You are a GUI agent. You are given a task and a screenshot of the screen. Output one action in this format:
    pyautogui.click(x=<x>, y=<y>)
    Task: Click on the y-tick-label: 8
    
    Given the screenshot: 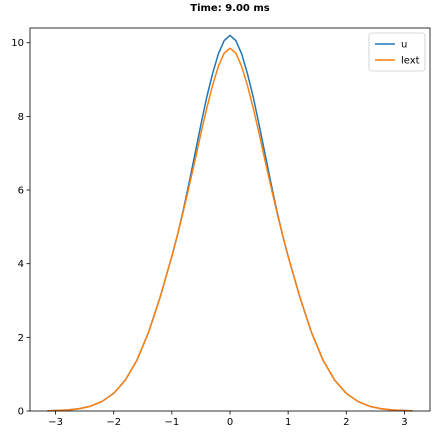 What is the action you would take?
    pyautogui.click(x=21, y=117)
    